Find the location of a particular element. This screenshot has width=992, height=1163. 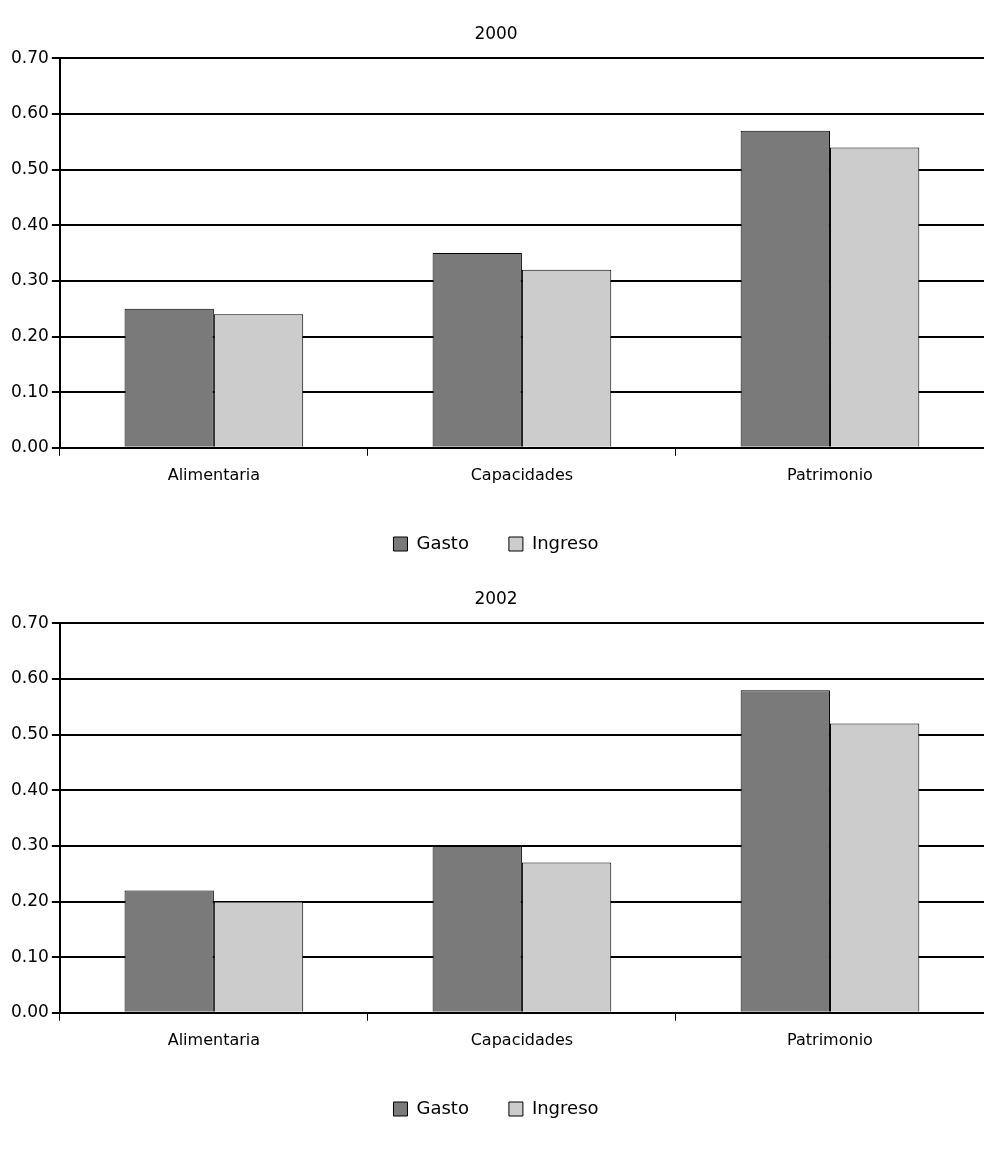

chart-title: 2002 is located at coordinates (496, 597).